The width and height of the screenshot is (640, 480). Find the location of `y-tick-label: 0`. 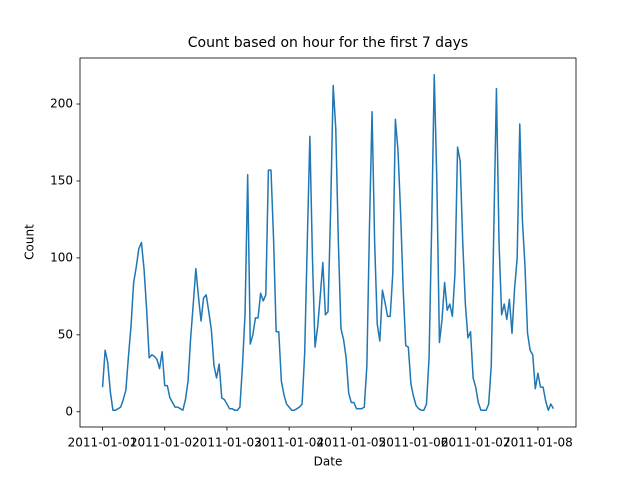

y-tick-label: 0 is located at coordinates (69, 411).